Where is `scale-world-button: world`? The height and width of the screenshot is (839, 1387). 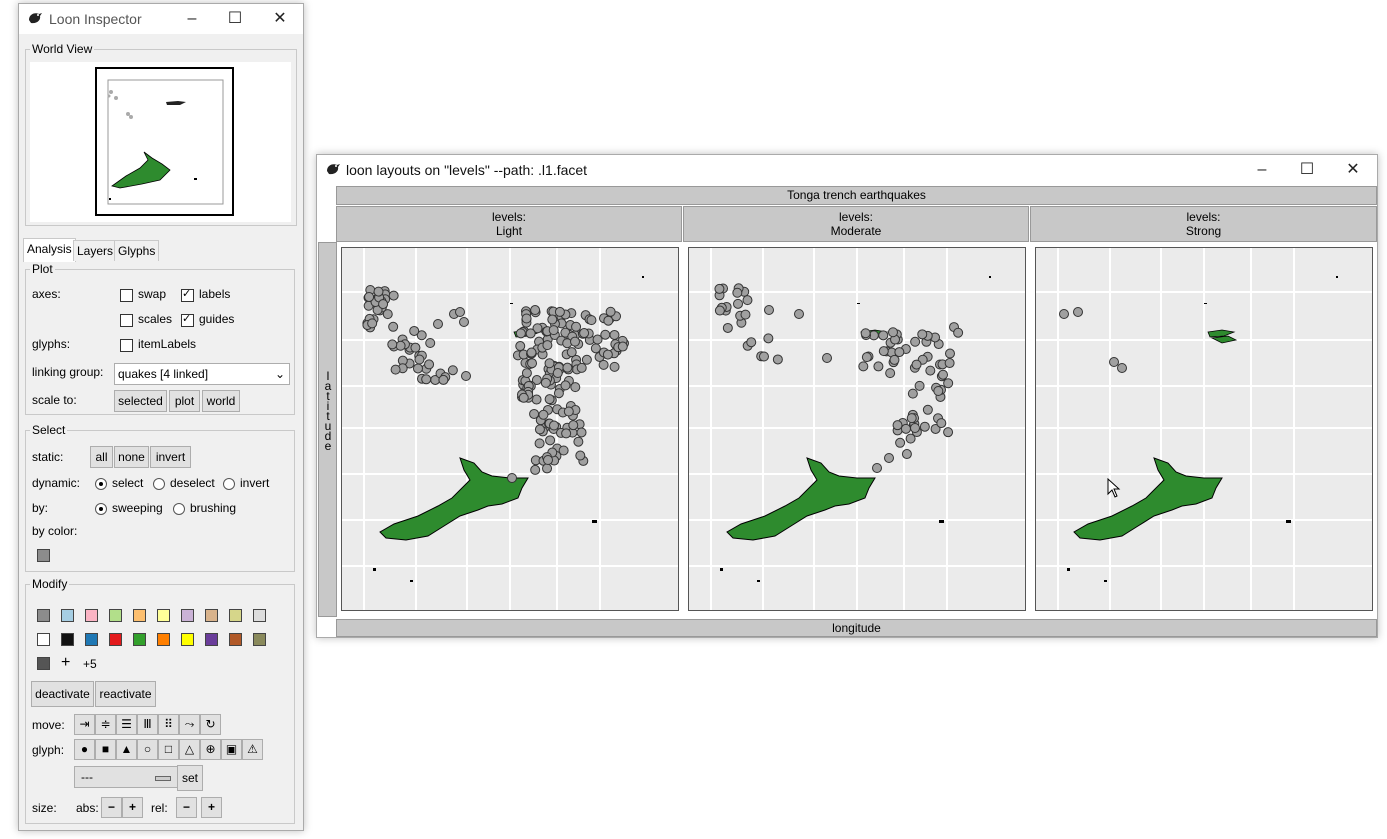 scale-world-button: world is located at coordinates (221, 401).